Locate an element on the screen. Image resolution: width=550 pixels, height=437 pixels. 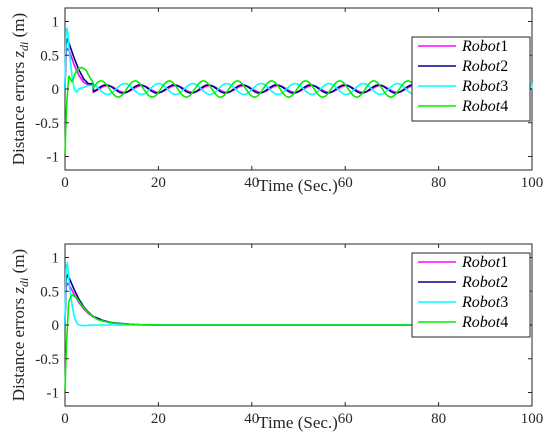
y-axis-label-top: Distance errors zdi (m) is located at coordinates (20, 89).